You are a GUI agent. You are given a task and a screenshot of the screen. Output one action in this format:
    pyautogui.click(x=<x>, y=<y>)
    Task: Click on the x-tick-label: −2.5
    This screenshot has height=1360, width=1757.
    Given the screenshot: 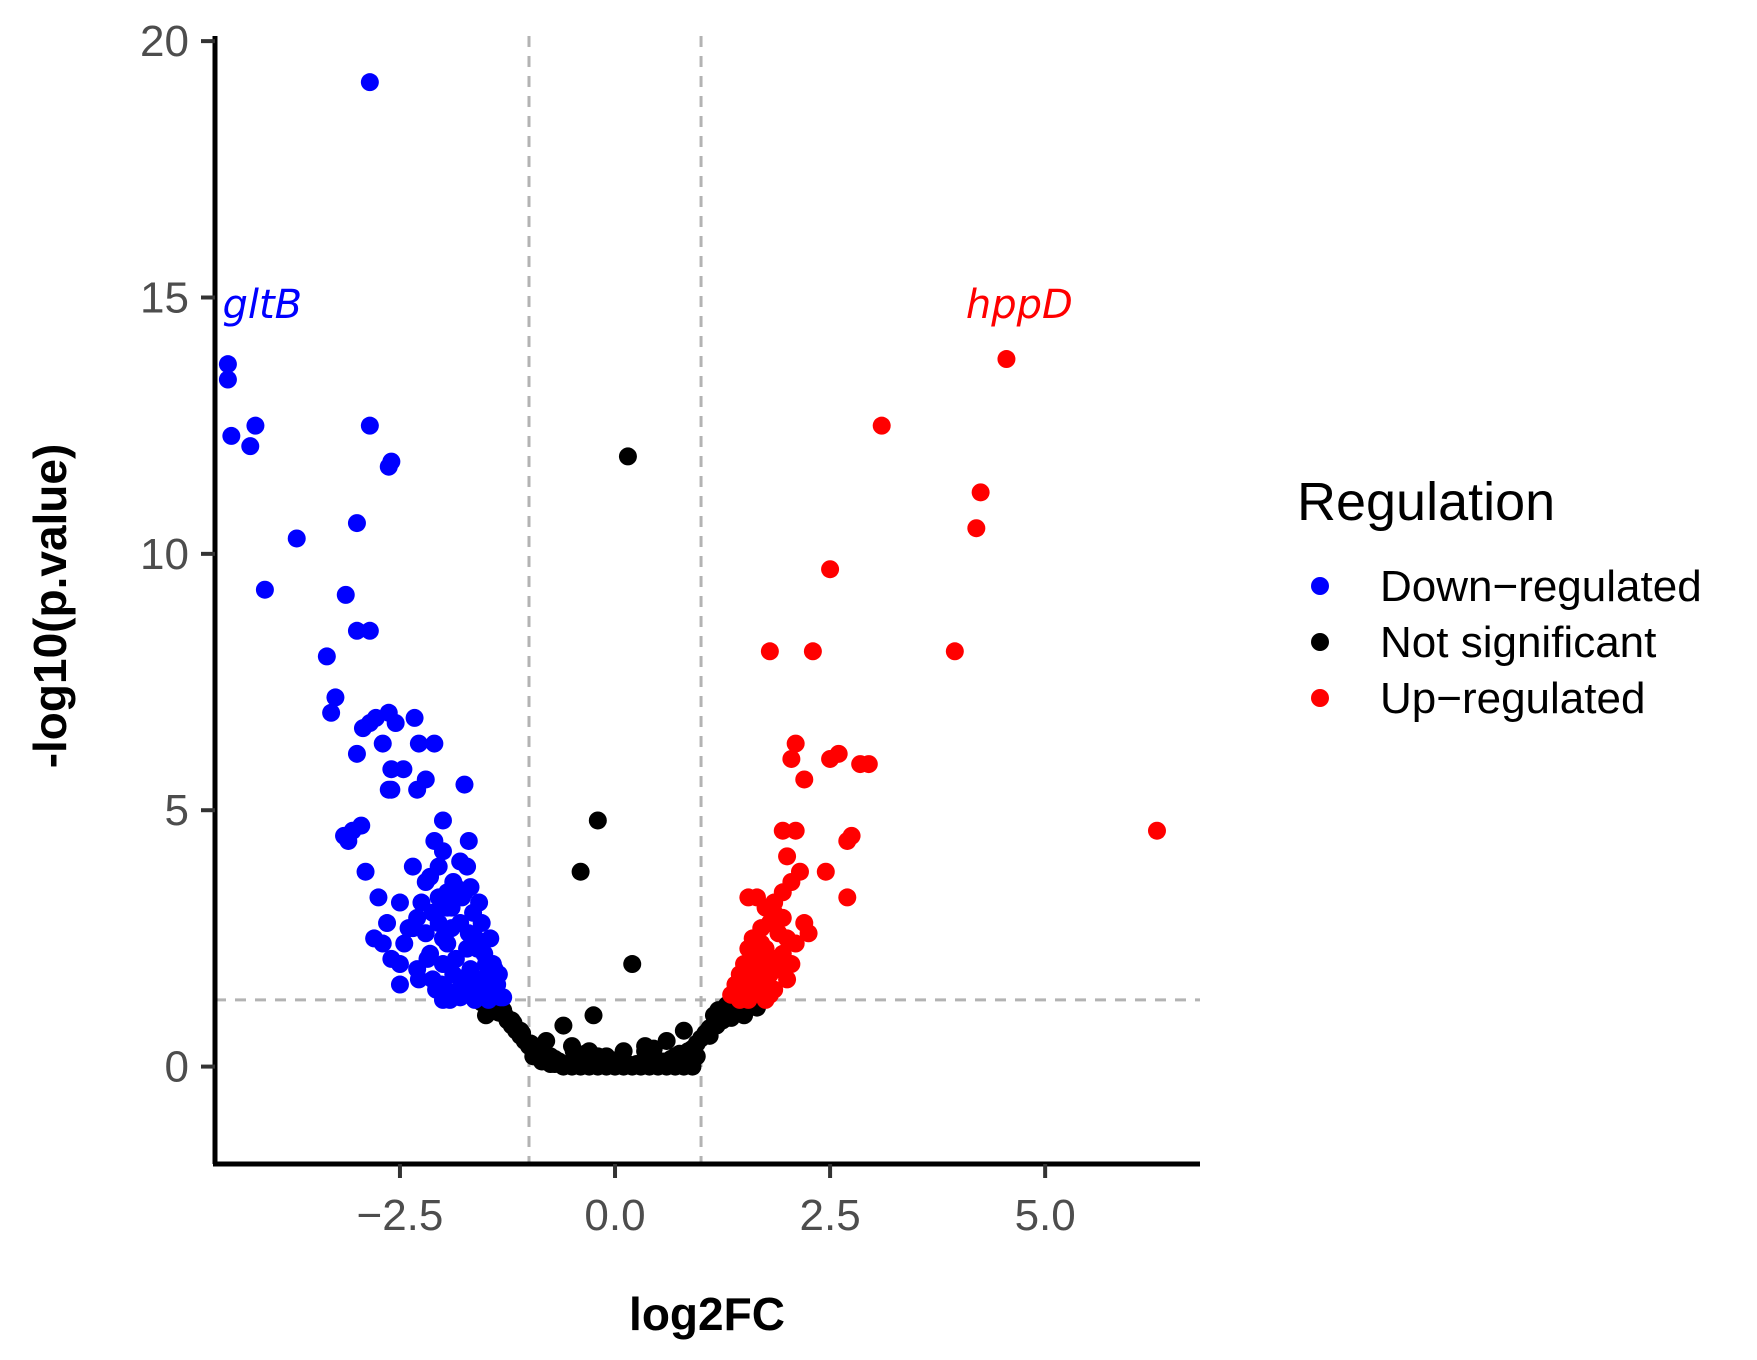 What is the action you would take?
    pyautogui.click(x=400, y=1215)
    